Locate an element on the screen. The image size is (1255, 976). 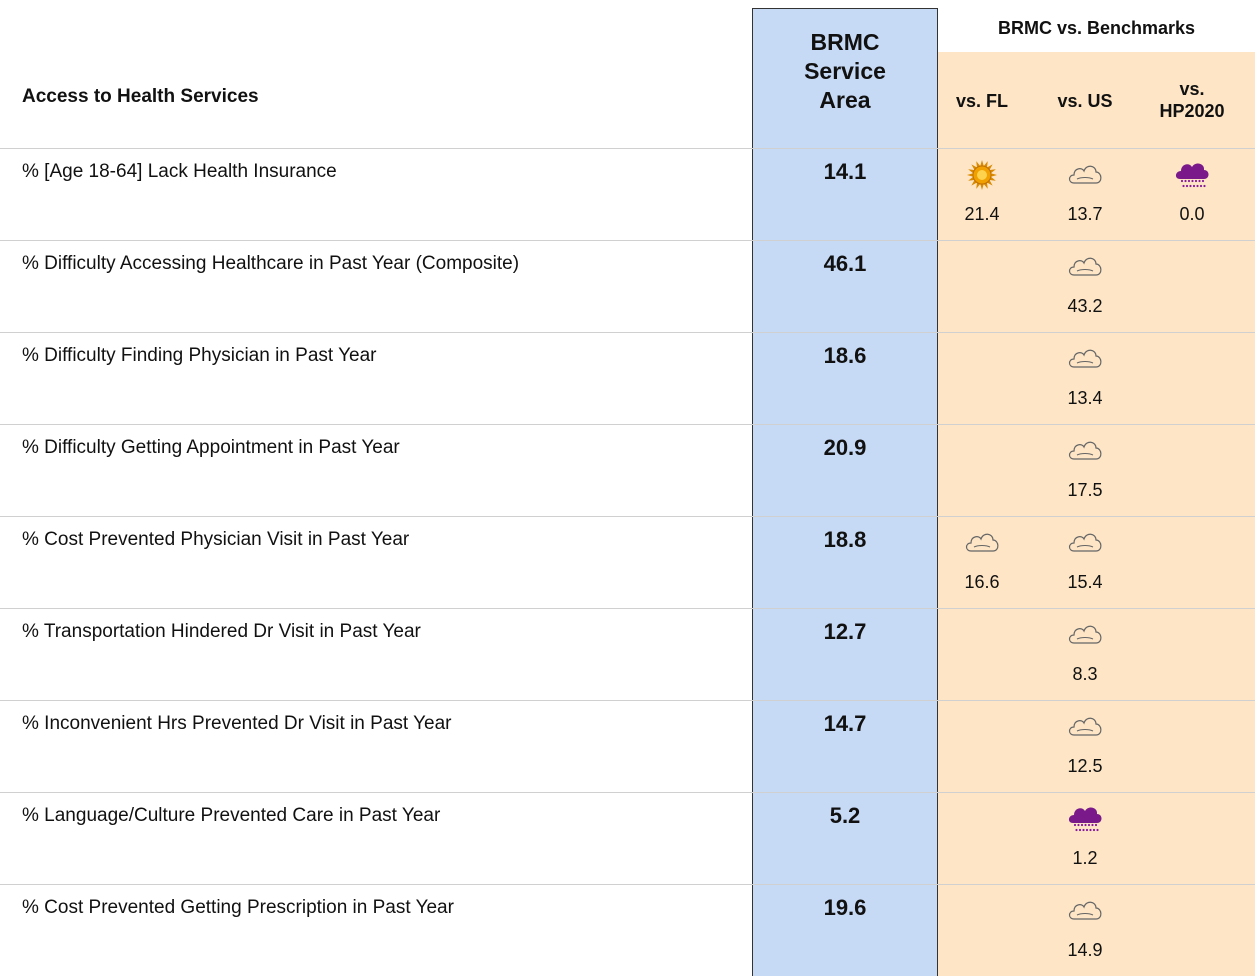
area-value: 46.1 is located at coordinates (845, 263).